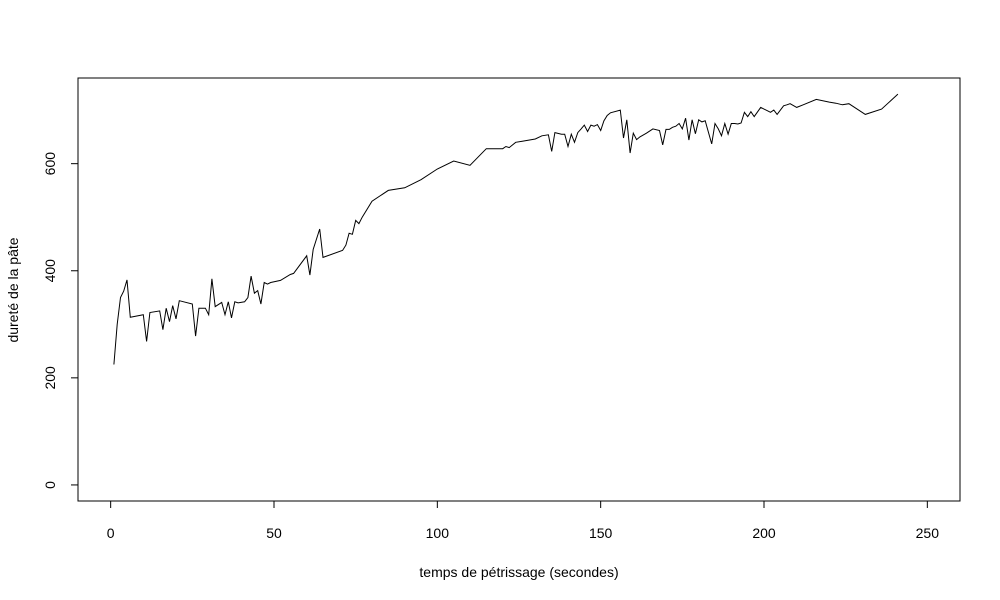  Describe the element at coordinates (50, 271) in the screenshot. I see `y-tick-label: 400` at that location.